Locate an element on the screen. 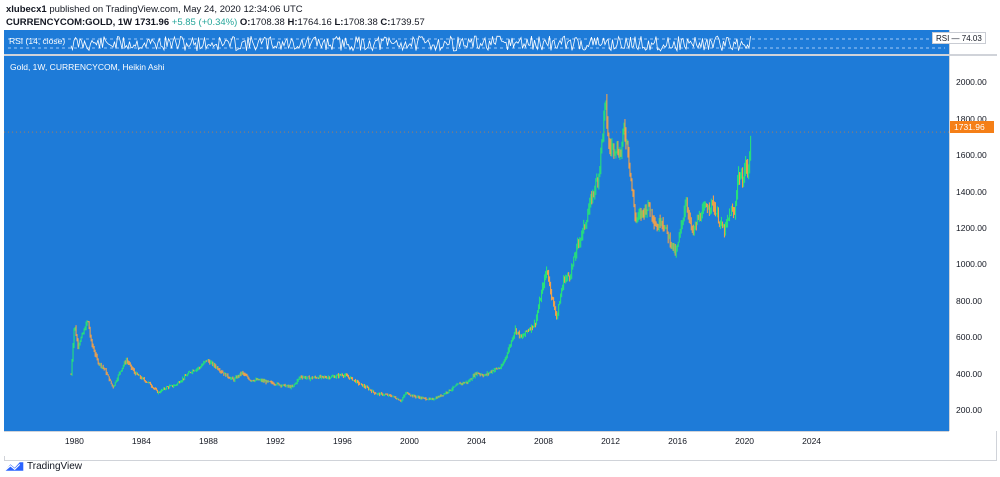 This screenshot has width=1000, height=477. rsi-value-badge: RSI — 74.03 is located at coordinates (959, 38).